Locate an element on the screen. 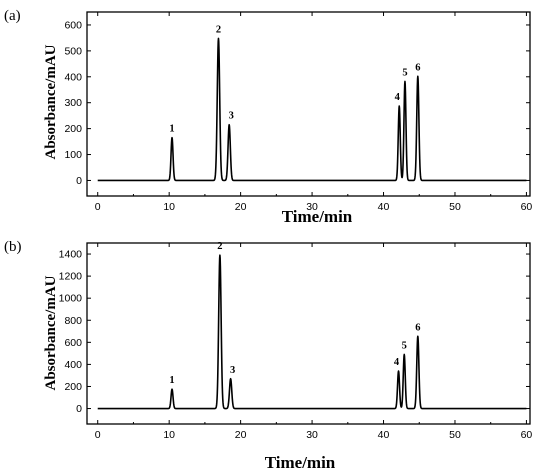 The width and height of the screenshot is (550, 473). y-tick-label: 300 is located at coordinates (73, 103).